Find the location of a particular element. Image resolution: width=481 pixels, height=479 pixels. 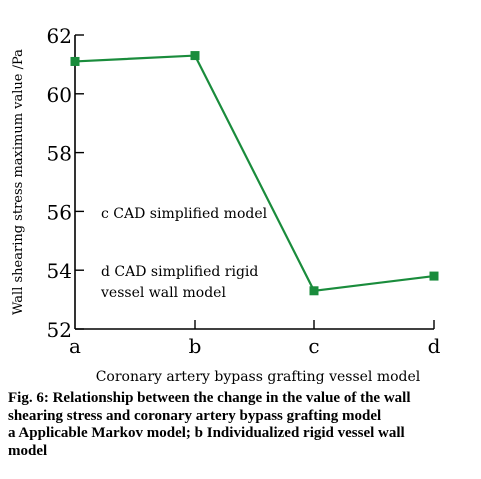

x-tick-label-2: c is located at coordinates (313, 346).